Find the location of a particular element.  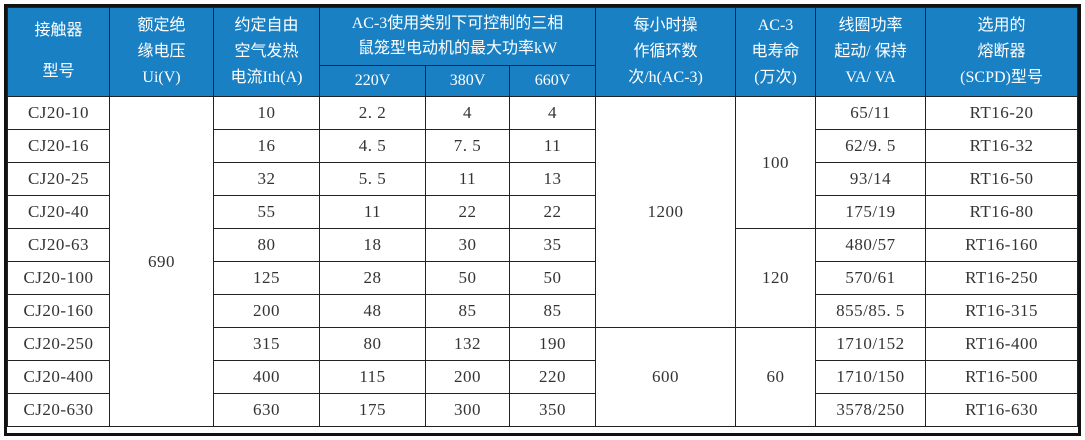

power-220v-cell: 18 is located at coordinates (372, 245).